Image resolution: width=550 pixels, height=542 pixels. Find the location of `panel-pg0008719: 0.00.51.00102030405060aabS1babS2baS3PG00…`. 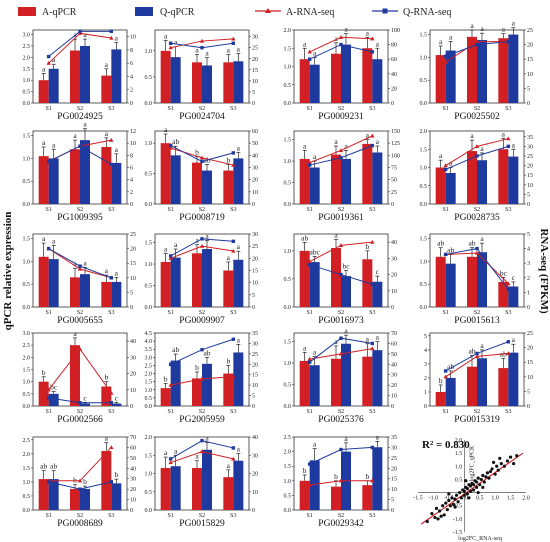

panel-pg0008719: 0.00.51.00102030405060aabS1babS2baS3PG00… is located at coordinates (202, 174).